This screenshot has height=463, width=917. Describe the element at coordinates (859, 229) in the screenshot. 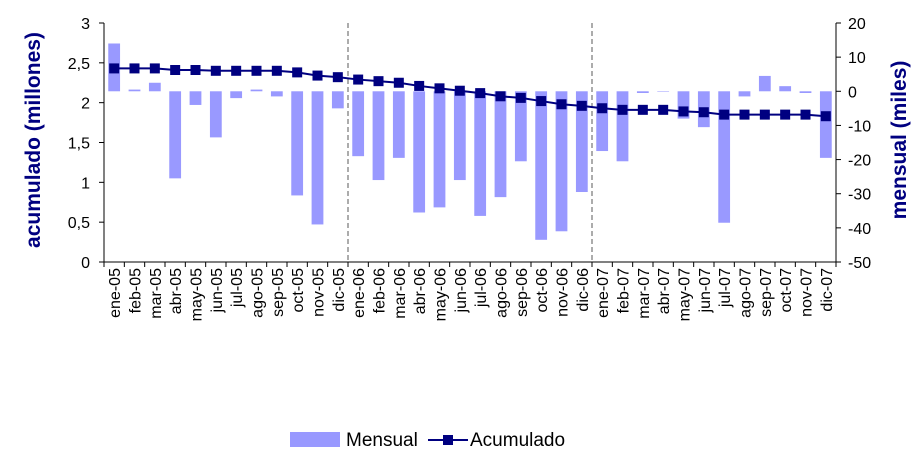

I see `right-tick-label: -40` at that location.